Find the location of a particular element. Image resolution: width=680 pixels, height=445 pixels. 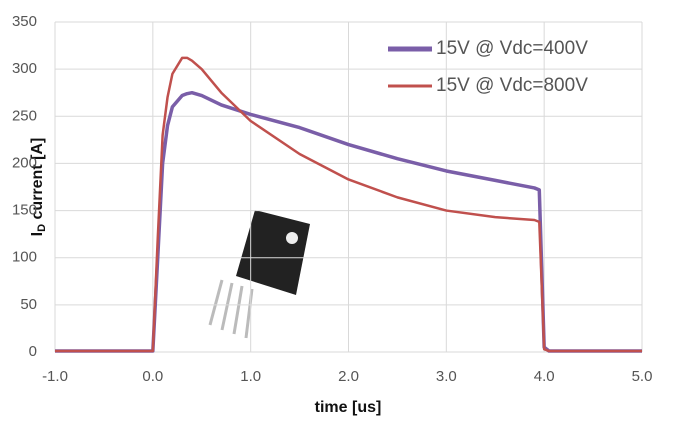

x-tick-label: -1.0 is located at coordinates (55, 376).